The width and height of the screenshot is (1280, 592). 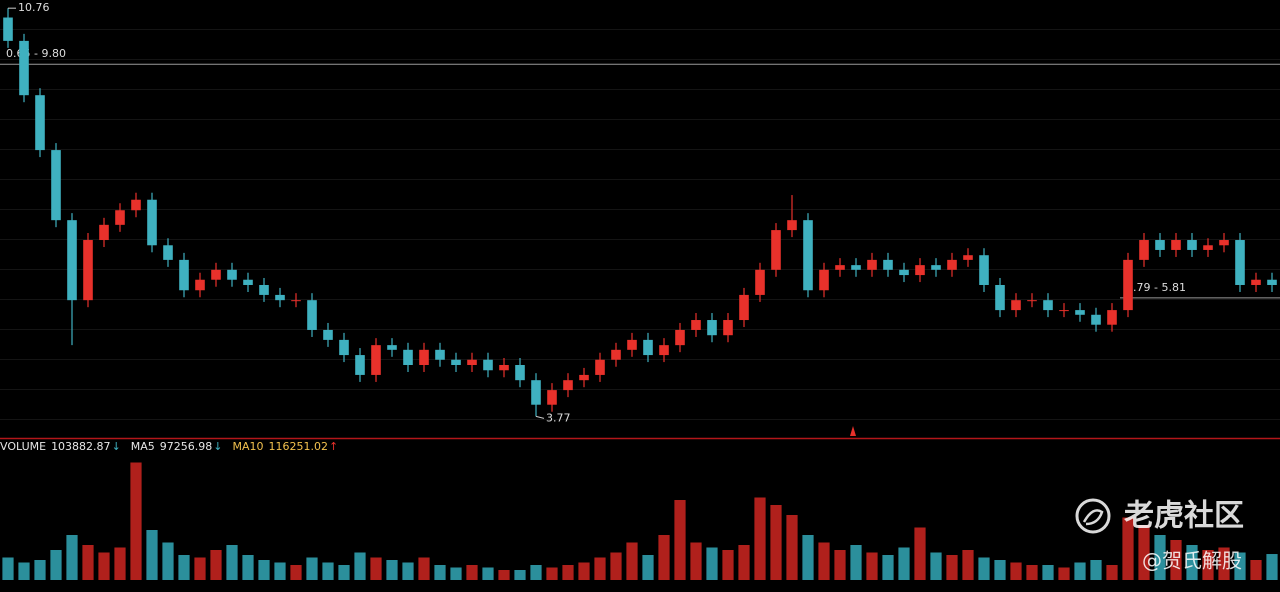 I want to click on legend-trend: ↓, so click(x=116, y=446).